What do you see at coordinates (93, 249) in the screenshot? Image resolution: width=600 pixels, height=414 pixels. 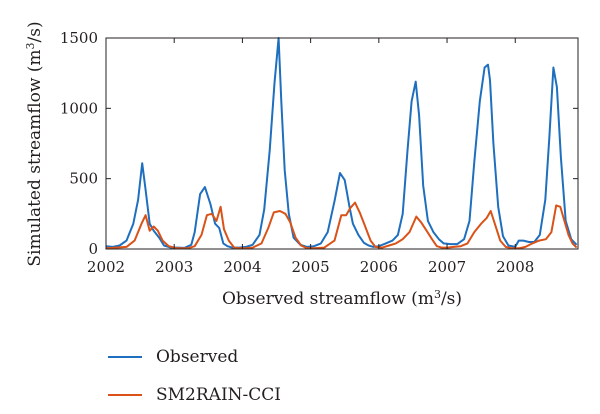 I see `y-tick-label: 0` at bounding box center [93, 249].